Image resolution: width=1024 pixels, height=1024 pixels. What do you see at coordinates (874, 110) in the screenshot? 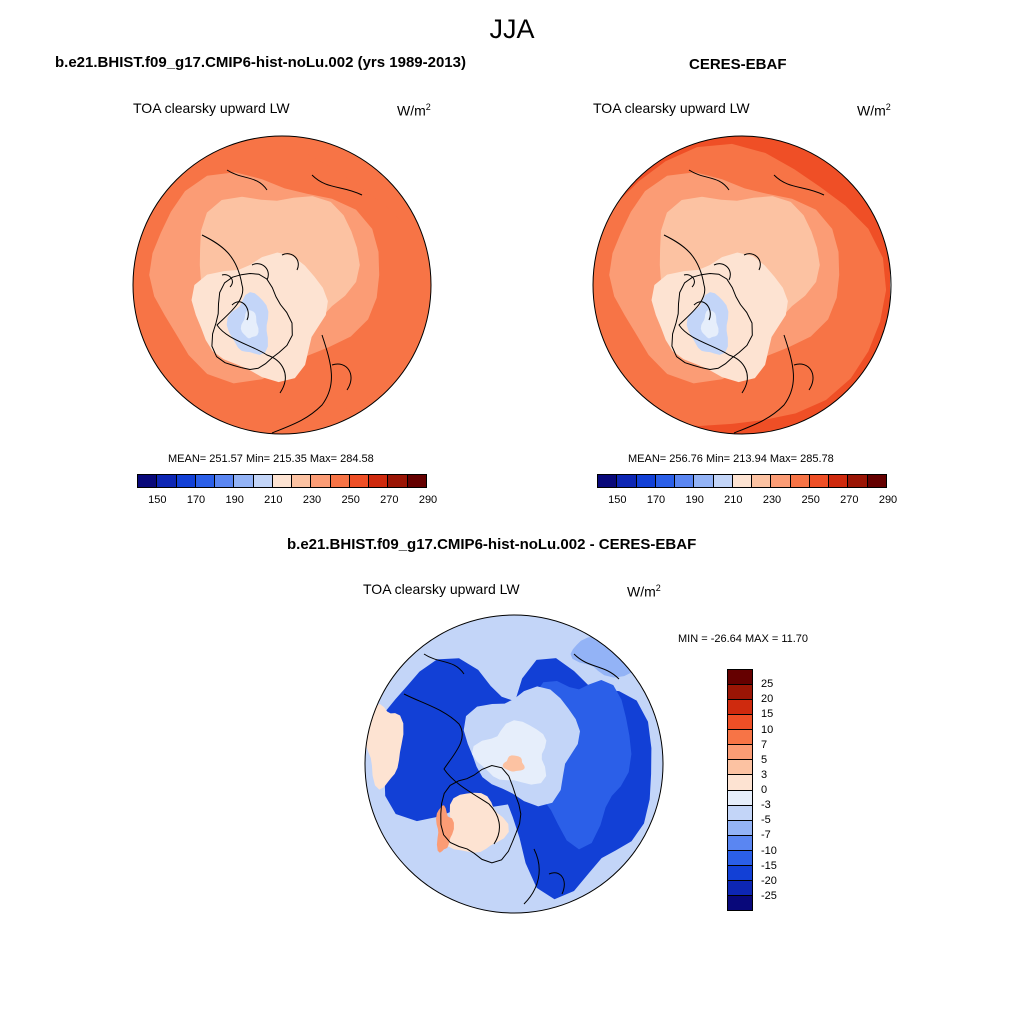
I see `obs-unit-label: W/m2` at bounding box center [874, 110].